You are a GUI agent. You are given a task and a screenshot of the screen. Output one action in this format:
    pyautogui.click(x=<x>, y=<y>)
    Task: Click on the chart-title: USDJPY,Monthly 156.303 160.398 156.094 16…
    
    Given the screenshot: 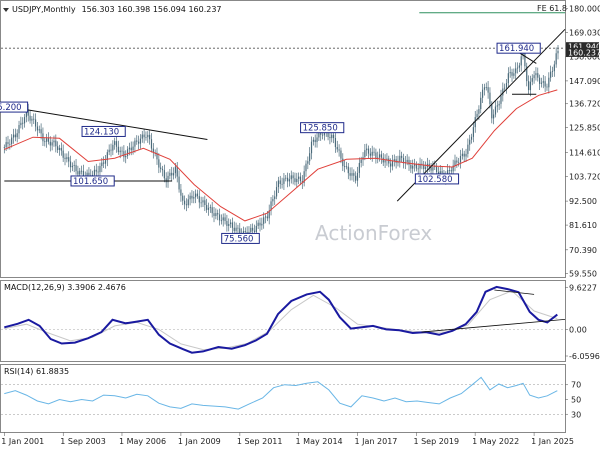 What is the action you would take?
    pyautogui.click(x=112, y=9)
    